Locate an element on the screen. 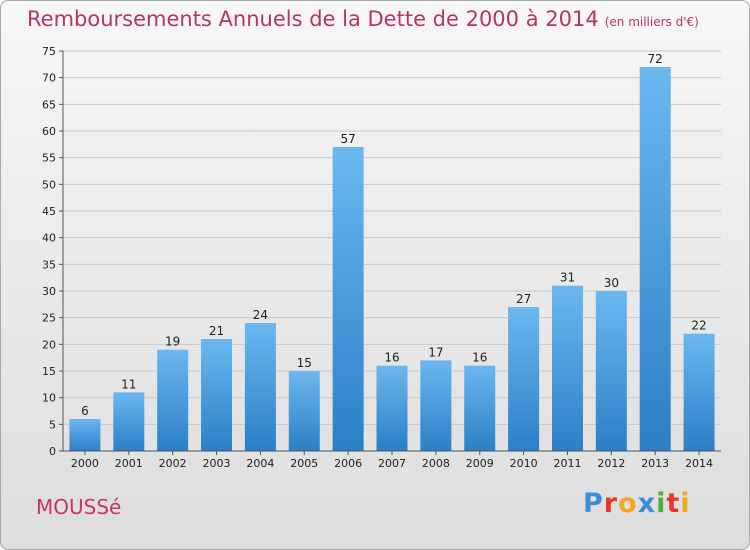 Image resolution: width=750 pixels, height=550 pixels. data-label-2012: 30 is located at coordinates (611, 283).